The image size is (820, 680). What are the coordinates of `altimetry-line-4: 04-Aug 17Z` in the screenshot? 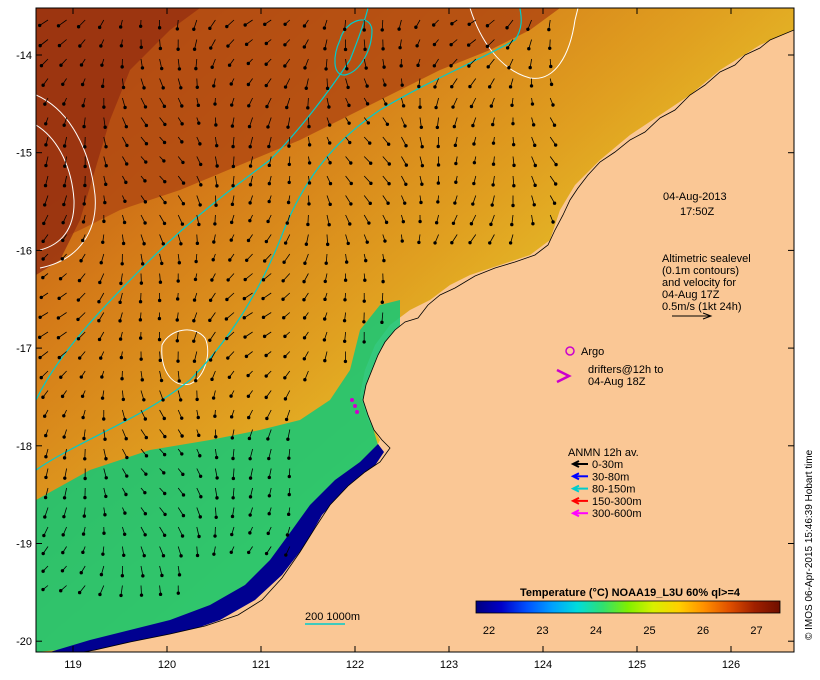 It's located at (691, 295).